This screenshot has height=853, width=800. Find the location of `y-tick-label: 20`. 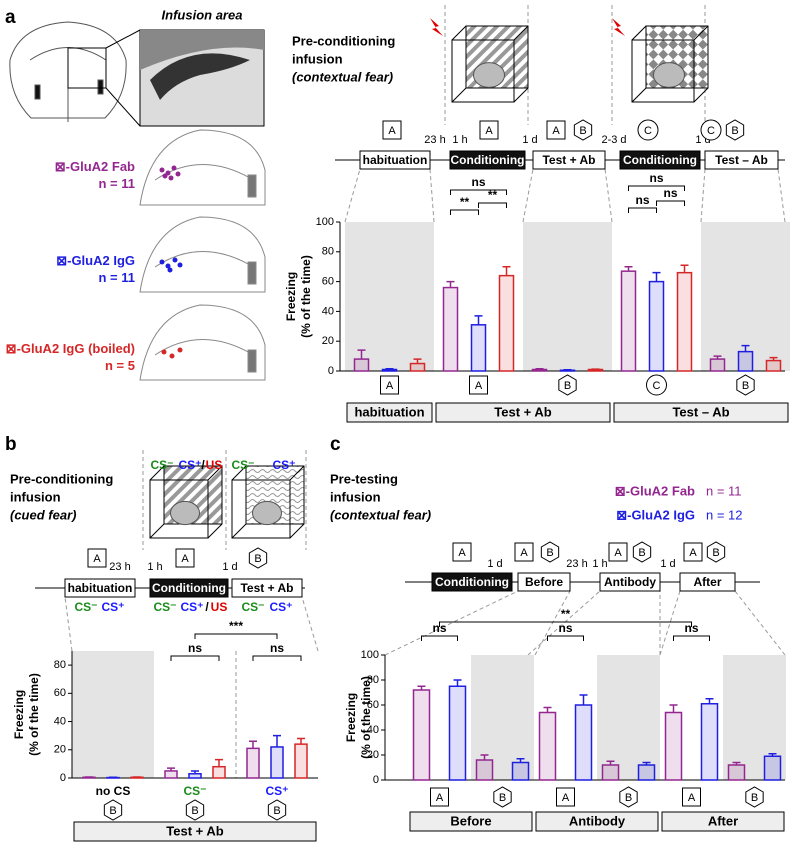

y-tick-label: 20 is located at coordinates (328, 341).